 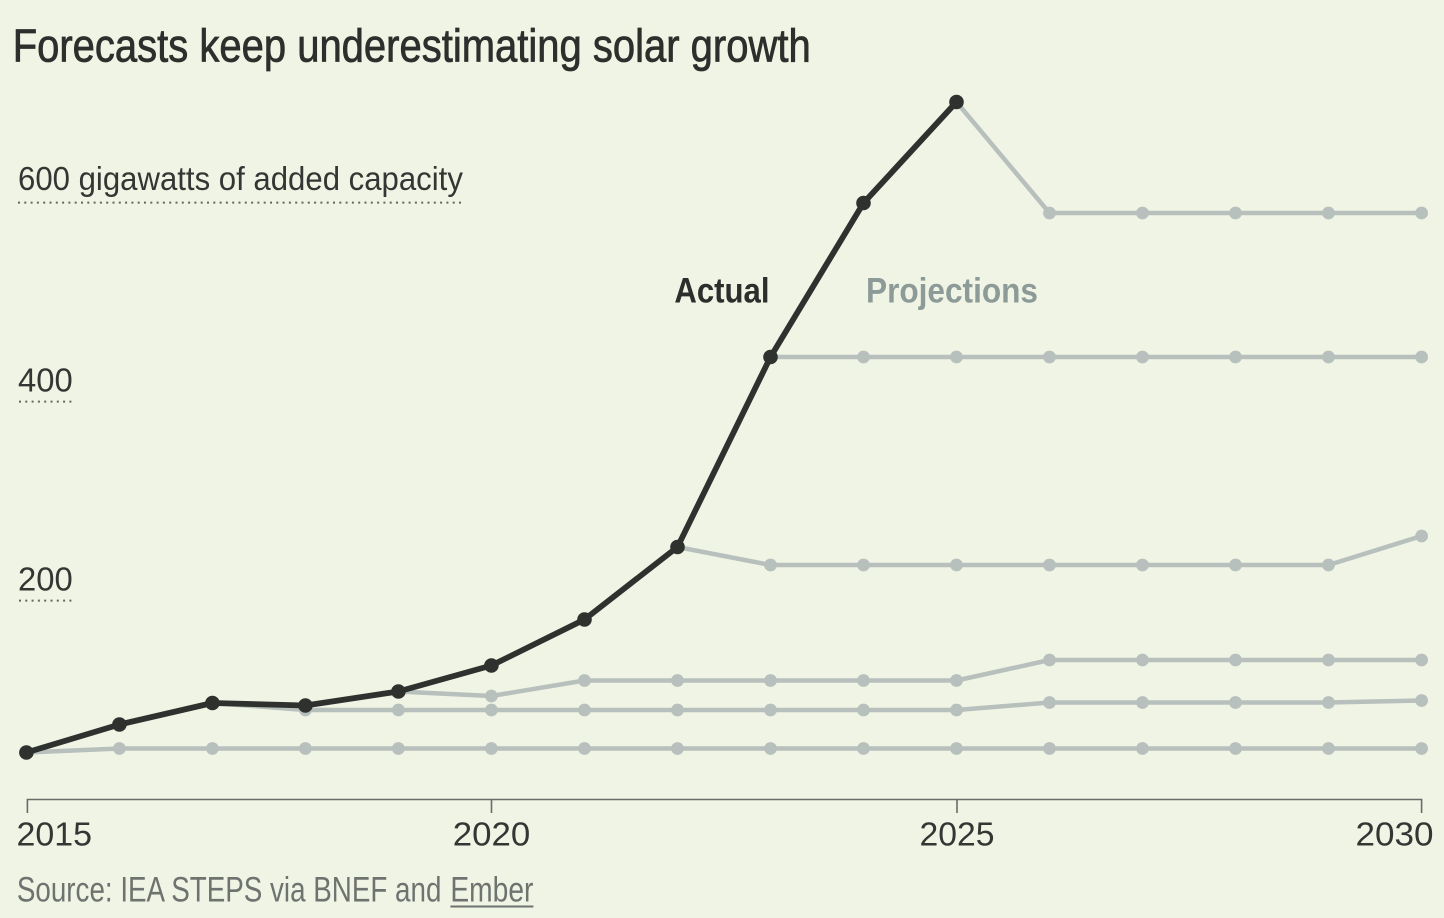 I want to click on svg-text: 2020, so click(x=492, y=834).